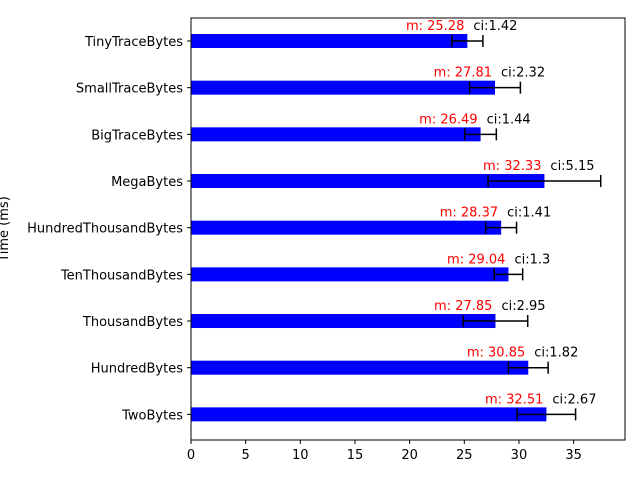 This screenshot has height=480, width=640. Describe the element at coordinates (152, 415) in the screenshot. I see `y-tick-label: TwoBytes` at that location.